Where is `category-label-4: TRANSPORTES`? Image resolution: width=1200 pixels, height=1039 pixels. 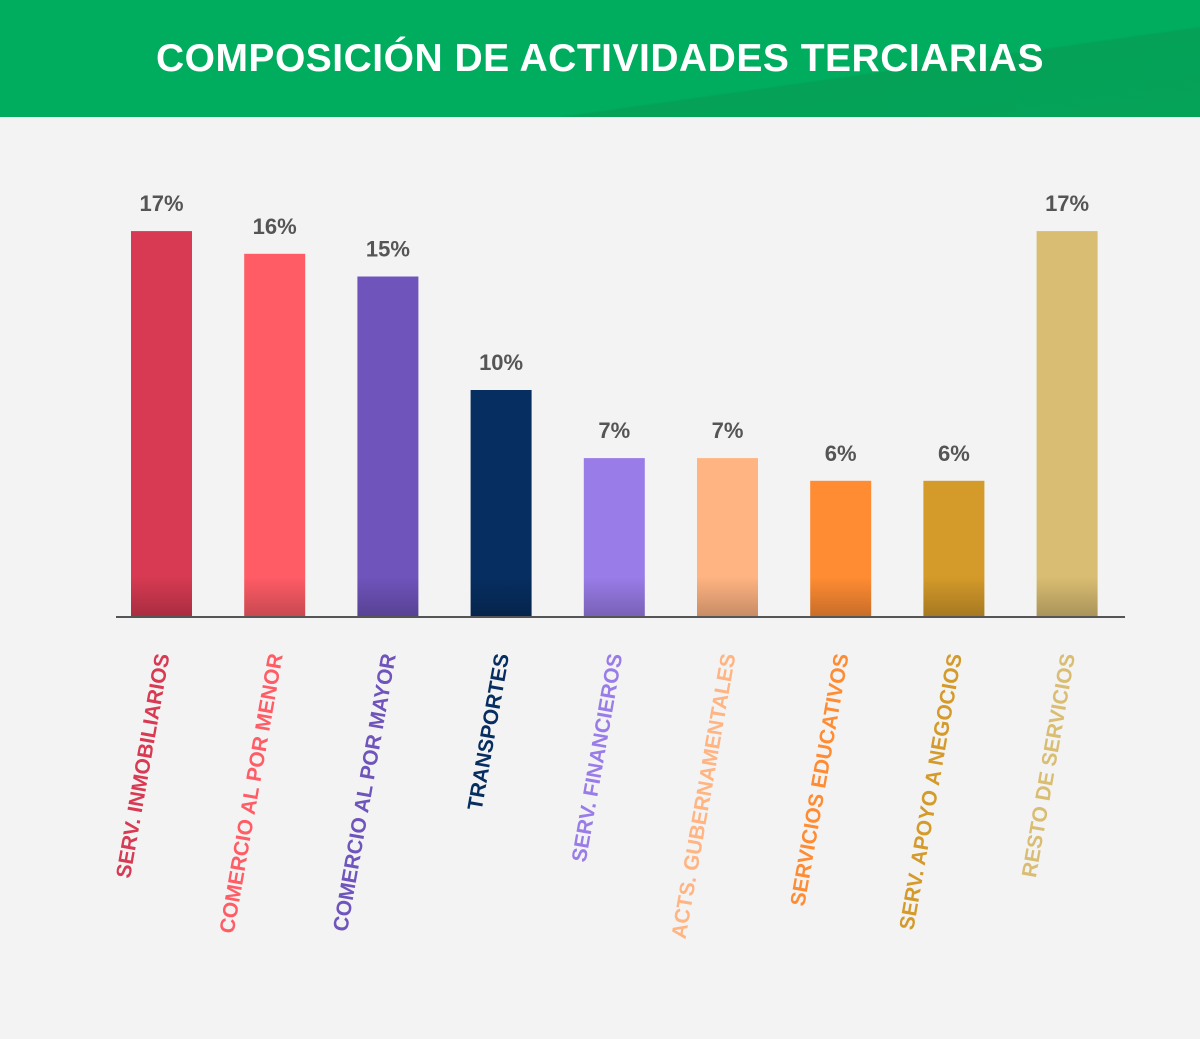
category-label-4: TRANSPORTES is located at coordinates (489, 732).